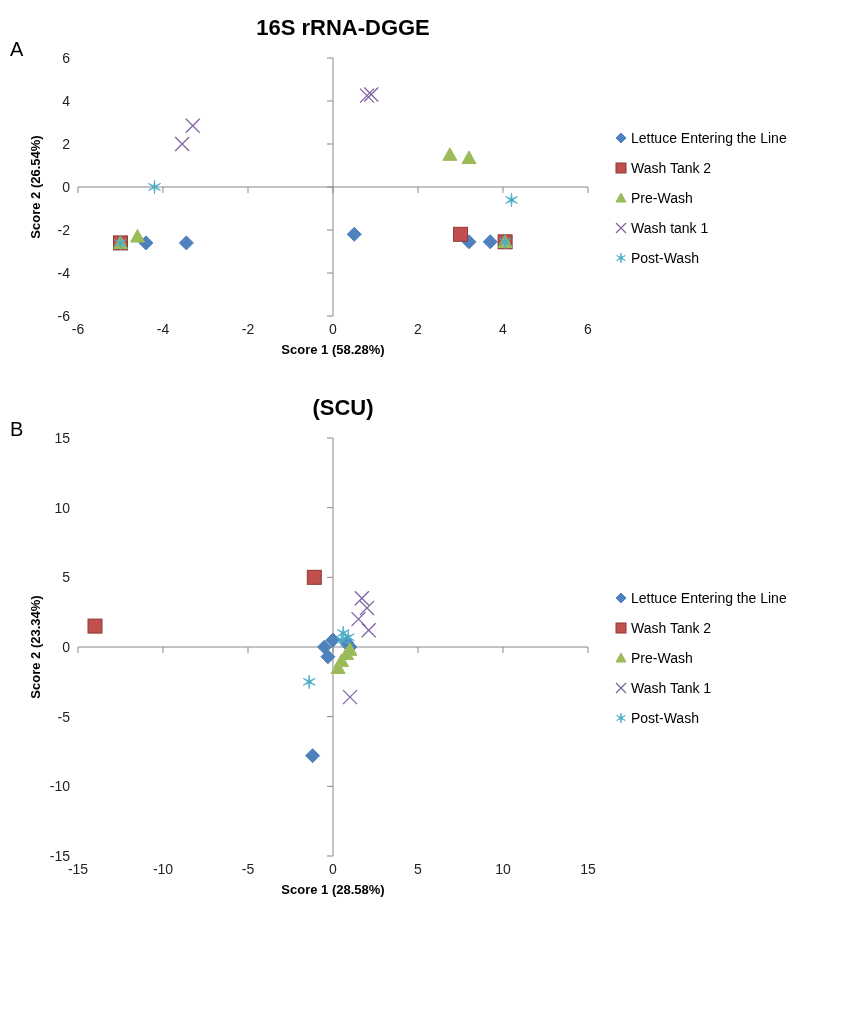 This screenshot has height=1034, width=855. What do you see at coordinates (163, 328) in the screenshot?
I see `x-tick-label: -4` at bounding box center [163, 328].